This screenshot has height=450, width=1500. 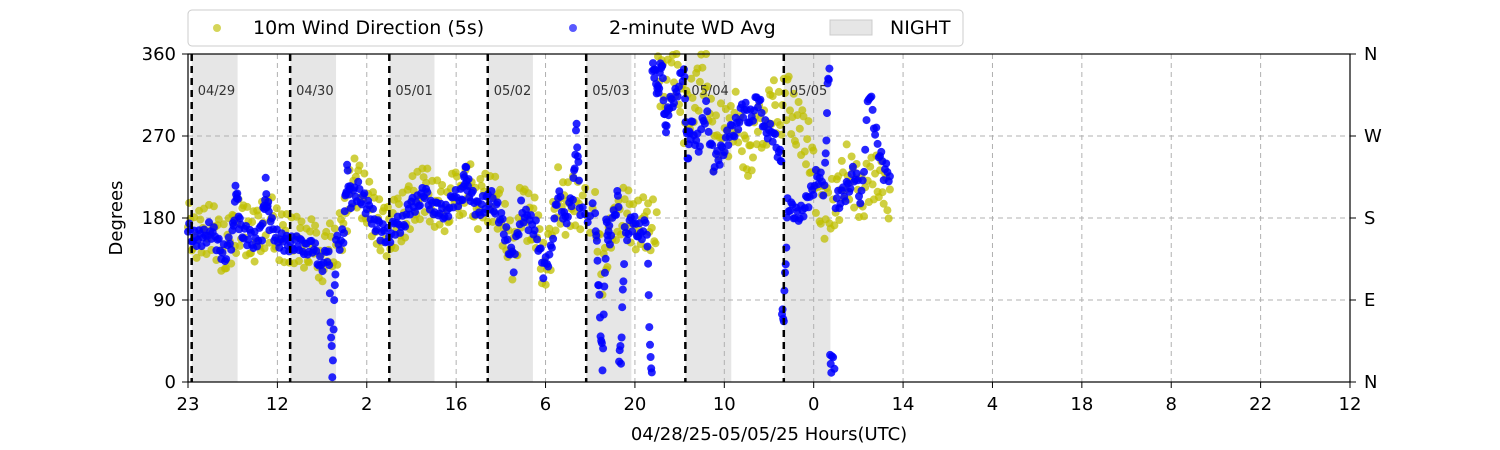 What do you see at coordinates (992, 404) in the screenshot?
I see `x-tick-label: 4` at bounding box center [992, 404].